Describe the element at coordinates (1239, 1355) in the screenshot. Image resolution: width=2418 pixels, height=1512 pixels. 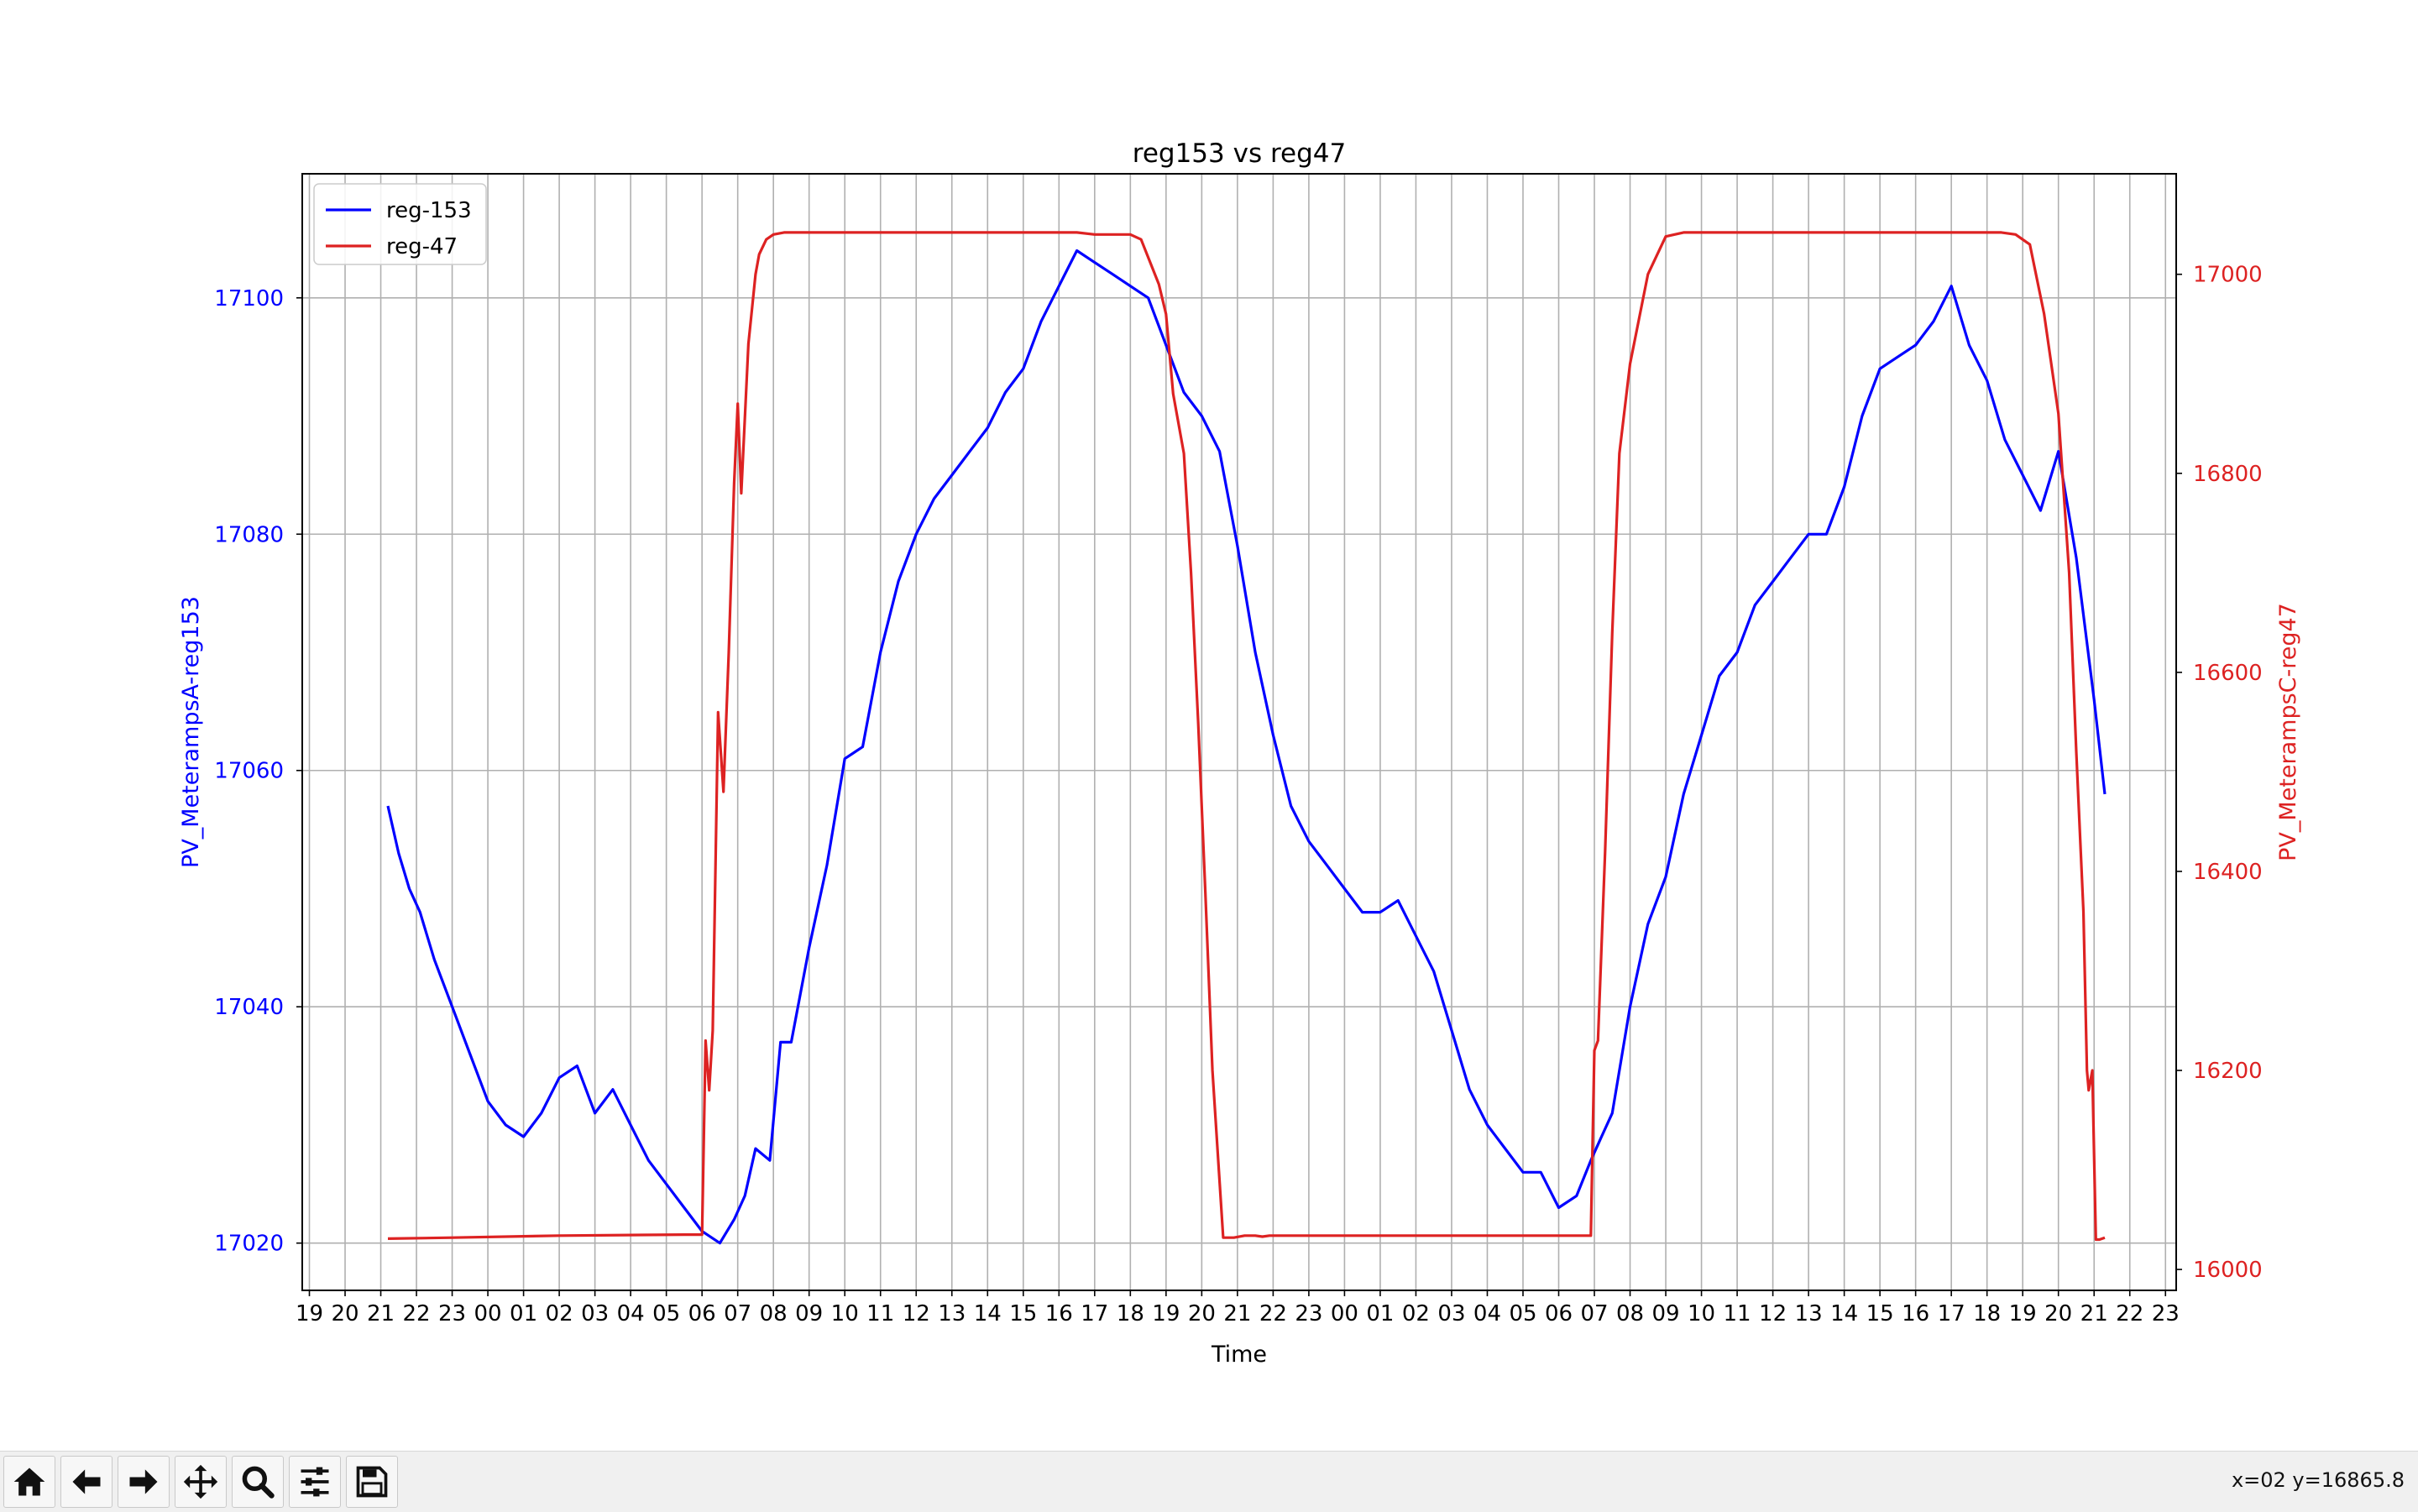
I see `x-axis-label: Time` at that location.